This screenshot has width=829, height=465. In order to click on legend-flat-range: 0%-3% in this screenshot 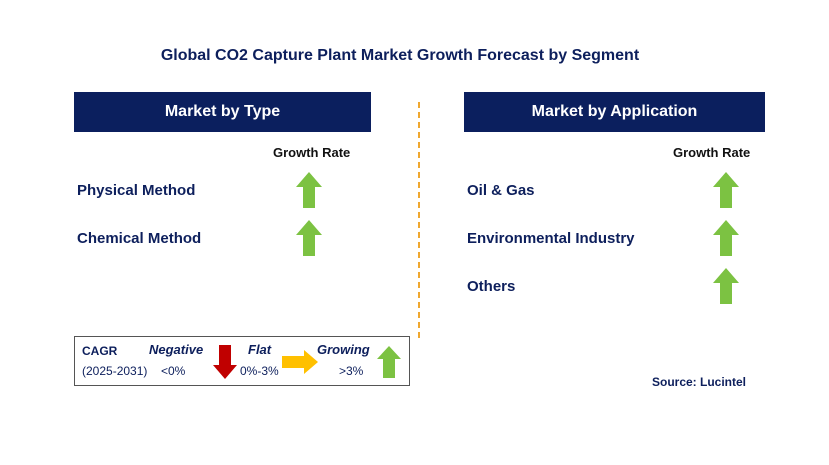, I will do `click(259, 371)`.